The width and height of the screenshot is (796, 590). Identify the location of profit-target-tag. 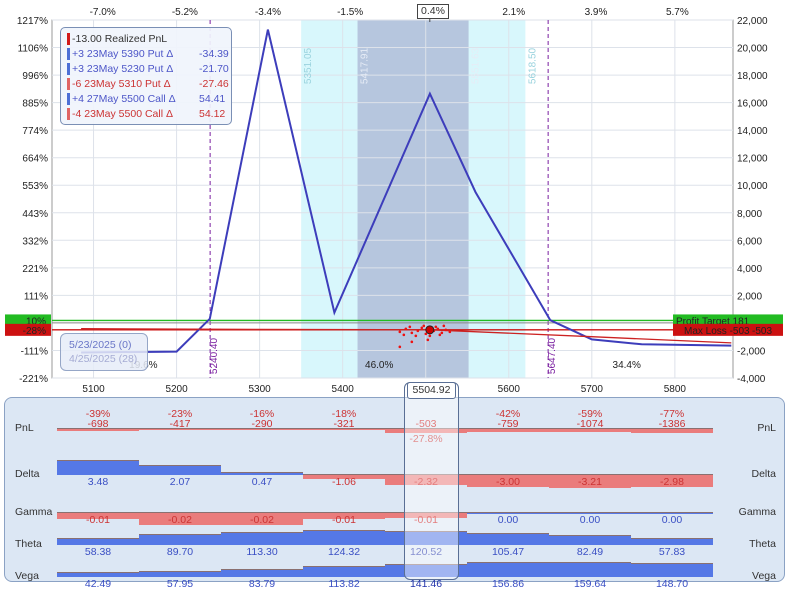
(728, 320).